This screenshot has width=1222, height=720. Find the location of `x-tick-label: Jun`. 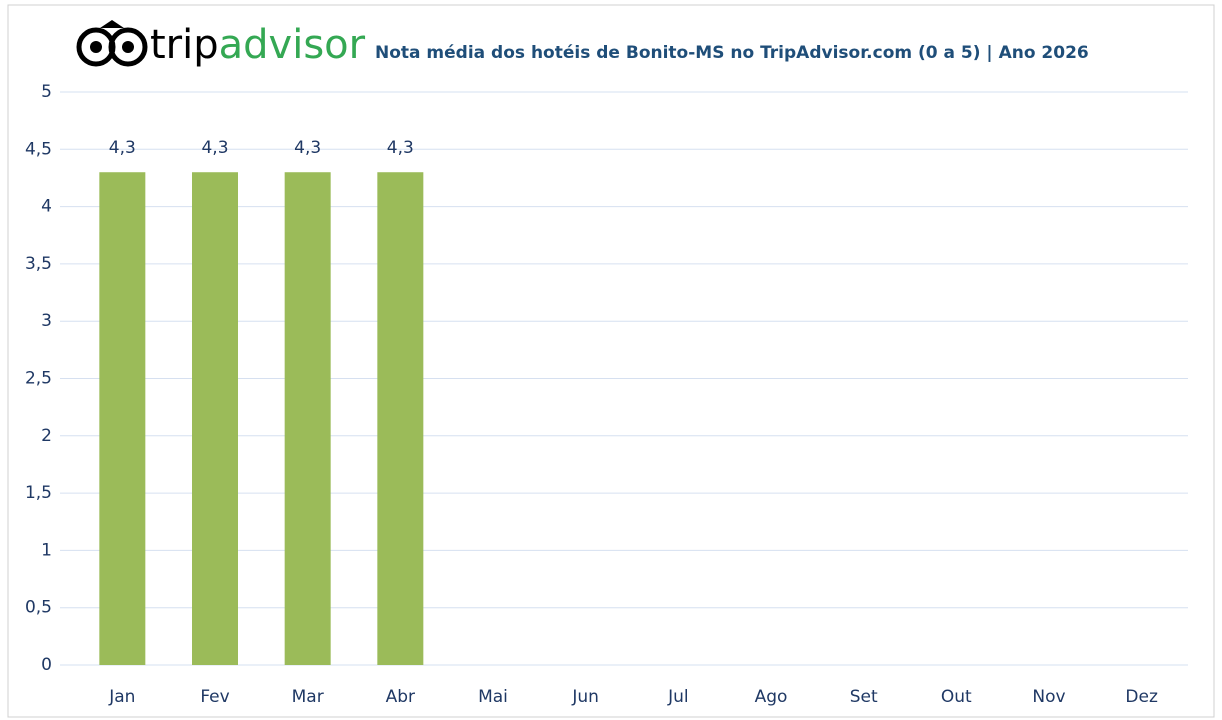

x-tick-label: Jun is located at coordinates (585, 697).